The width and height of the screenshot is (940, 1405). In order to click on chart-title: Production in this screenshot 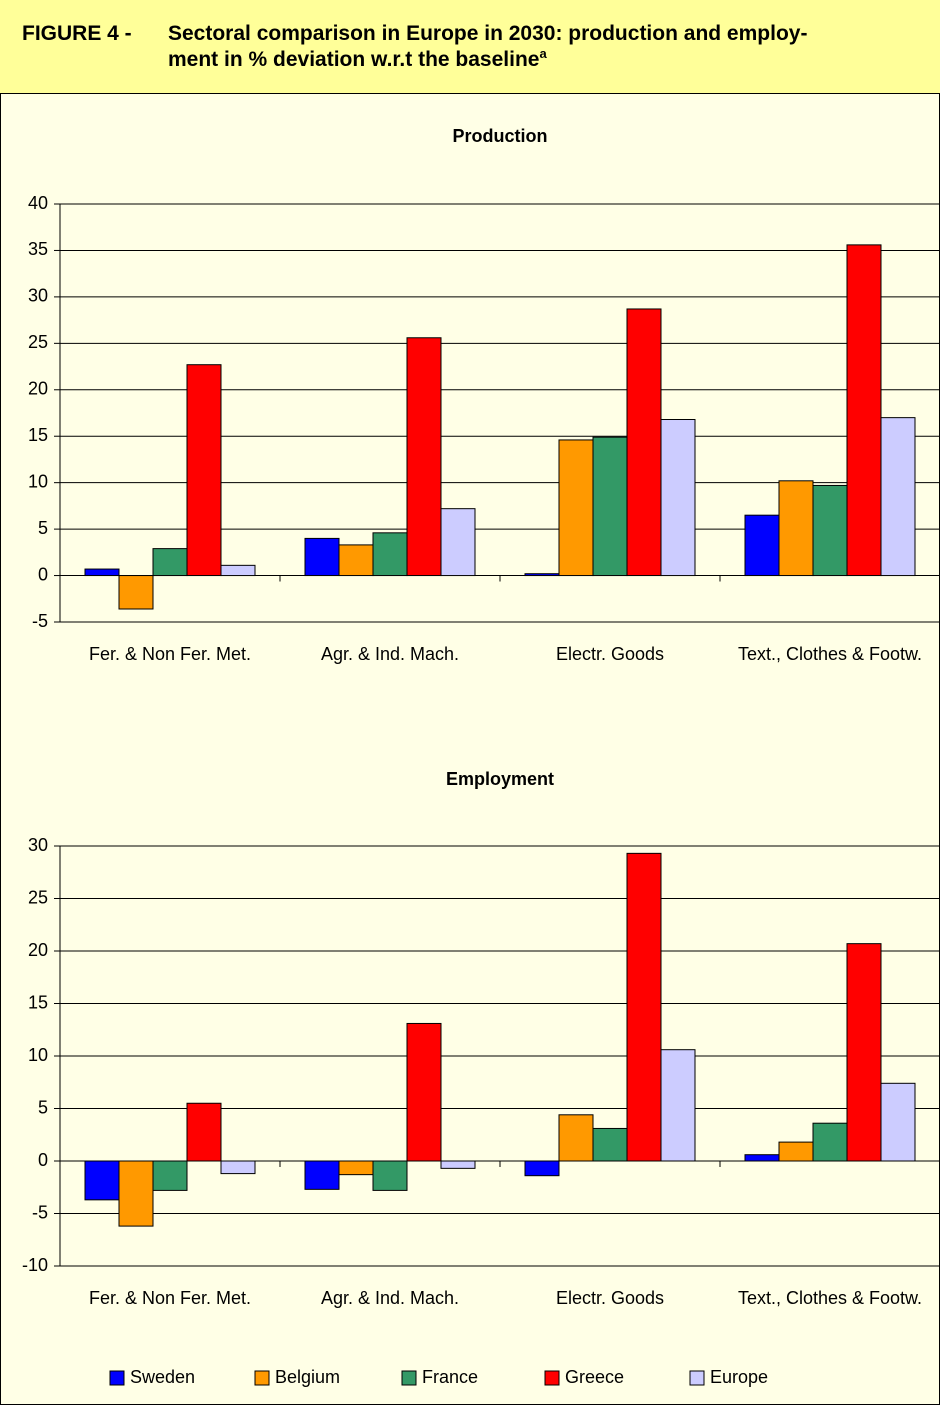, I will do `click(500, 136)`.